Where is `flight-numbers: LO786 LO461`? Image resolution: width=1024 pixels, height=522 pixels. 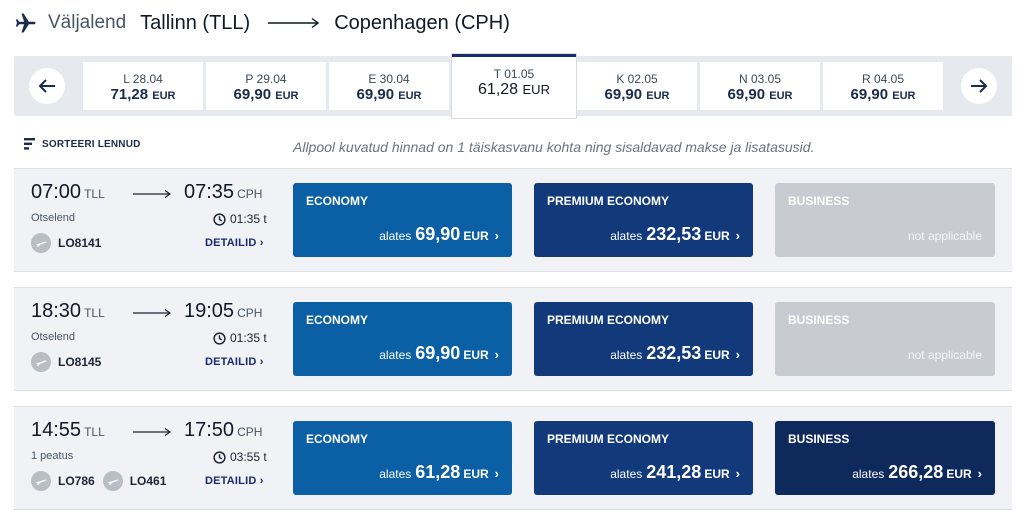
flight-numbers: LO786 LO461 is located at coordinates (102, 481).